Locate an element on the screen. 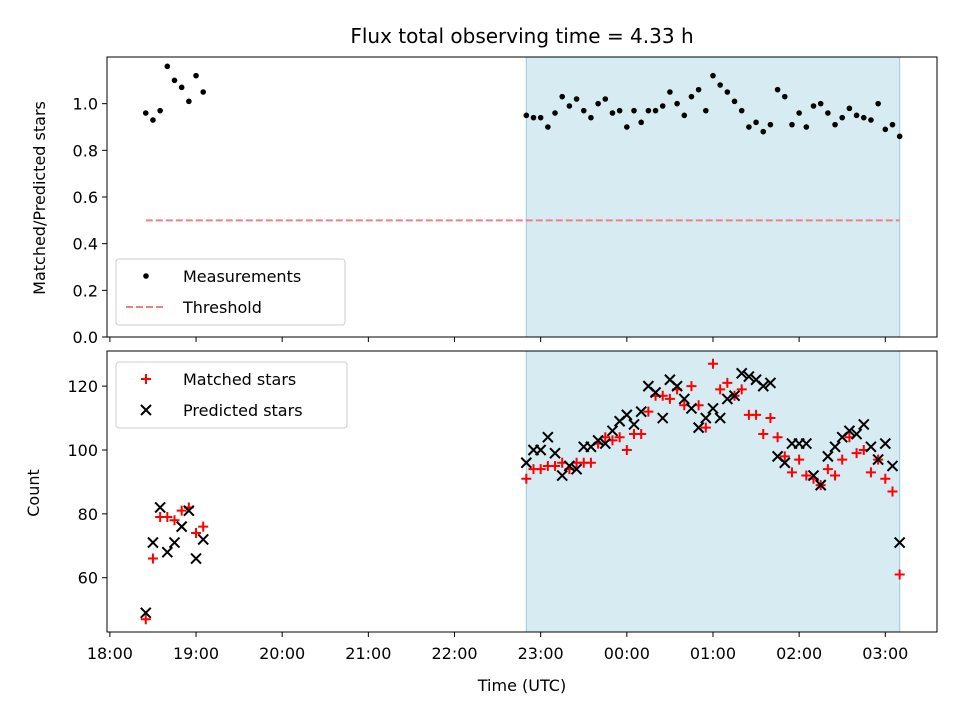 The image size is (960, 720). chart-title: Flux total observing time = 4.33 h is located at coordinates (521, 36).